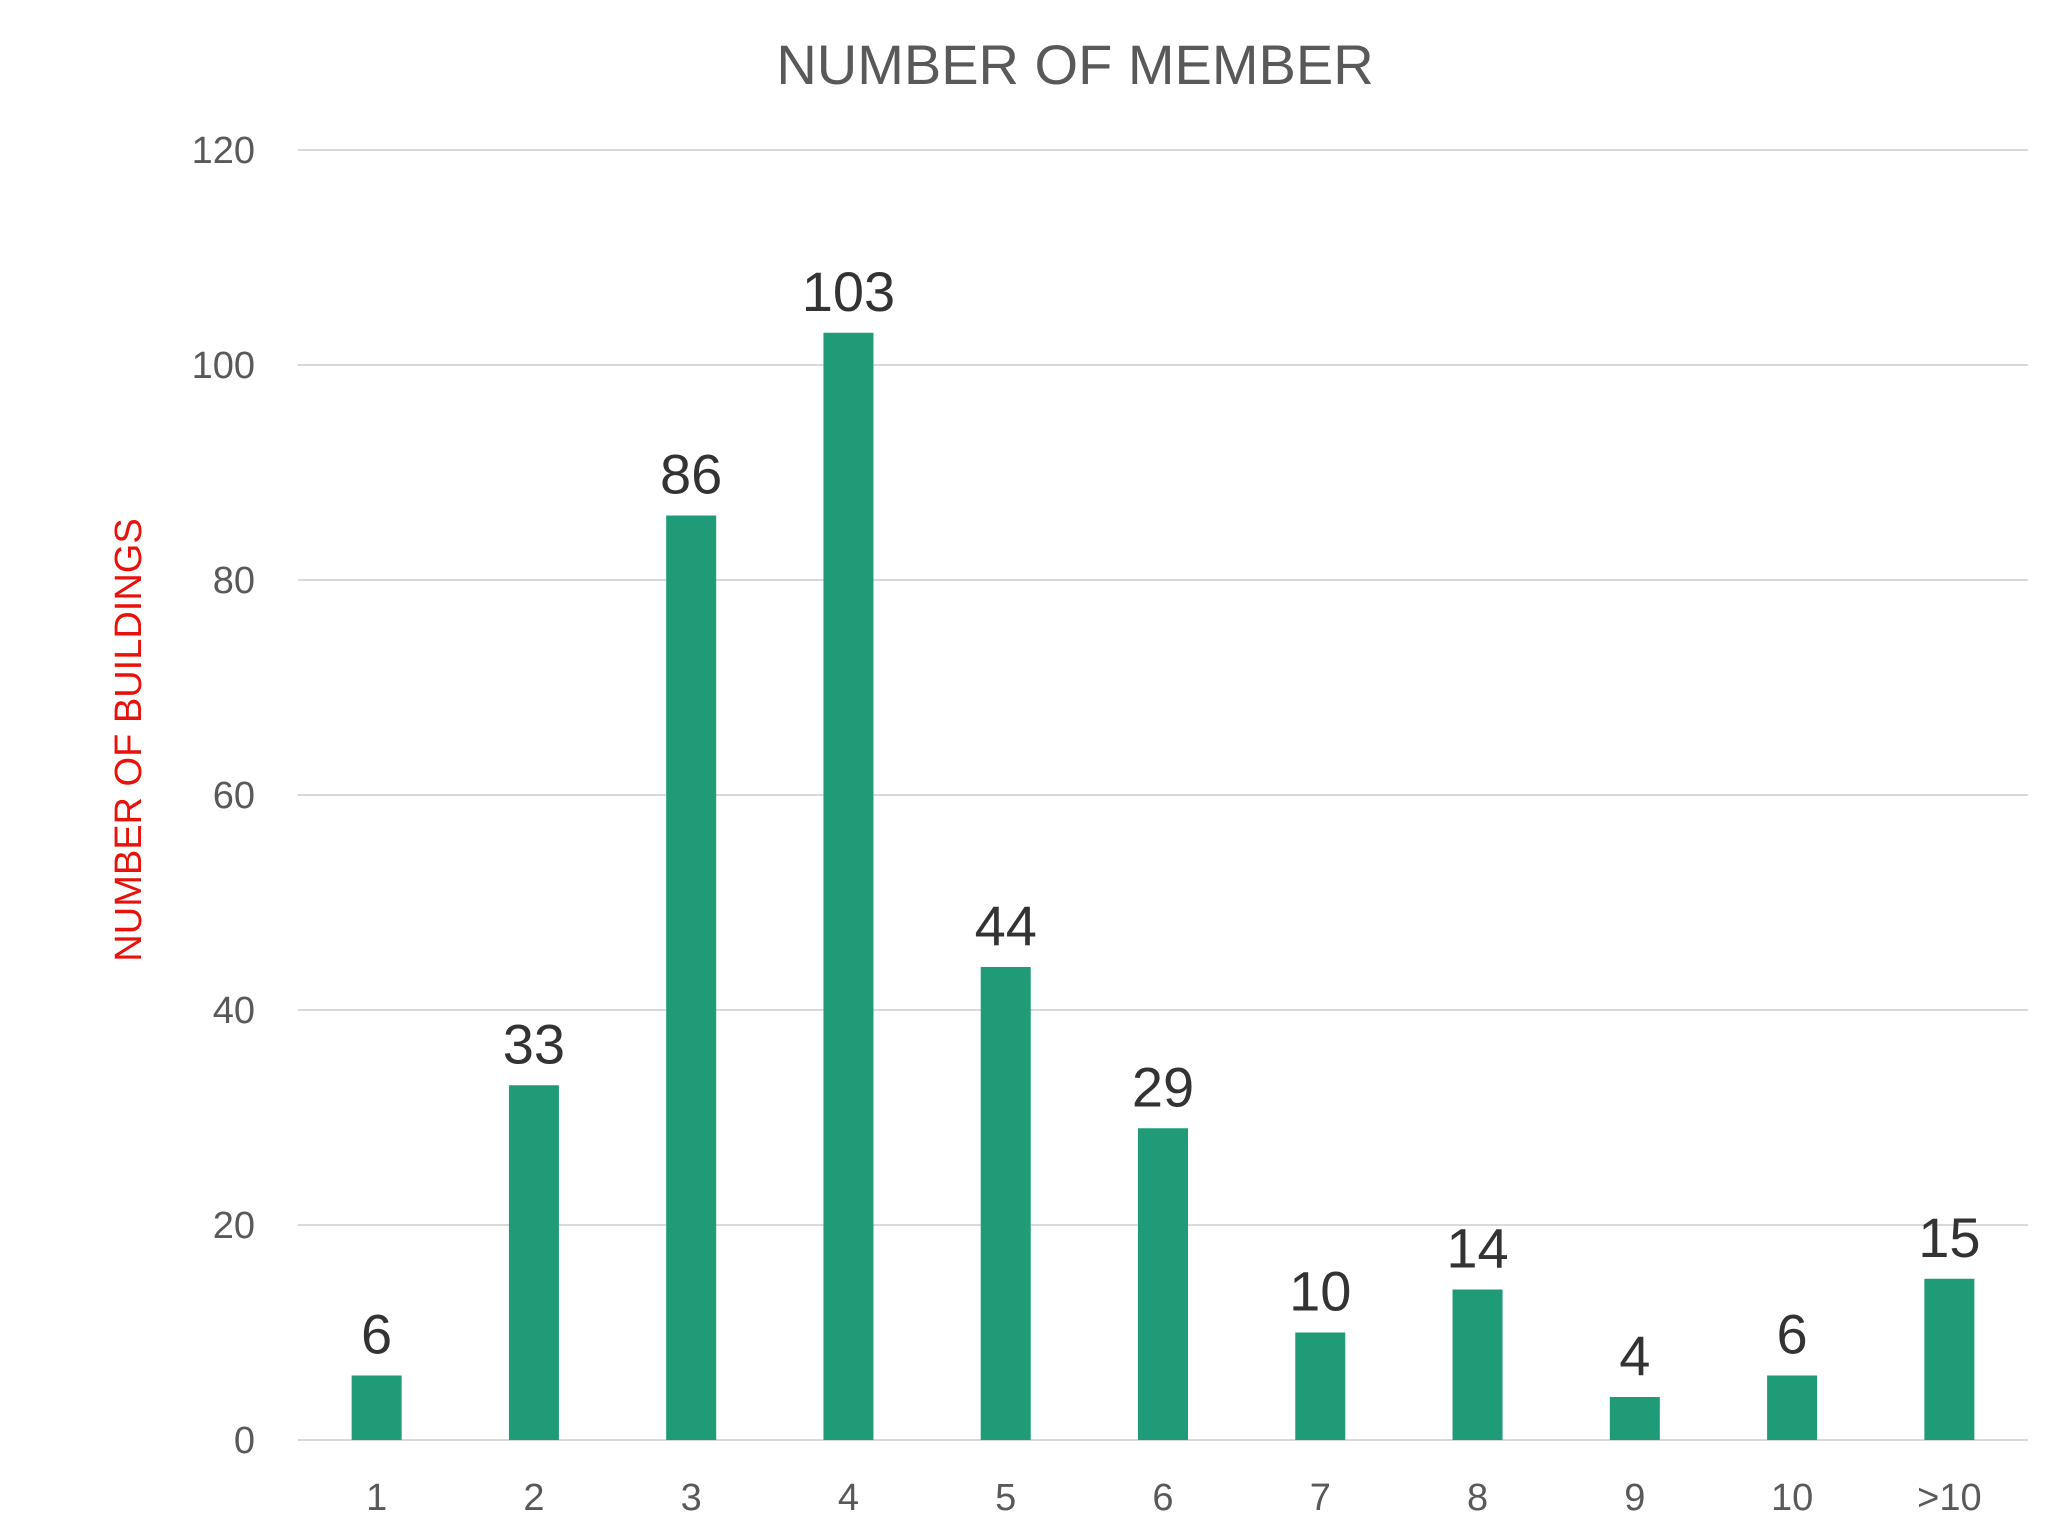 The image size is (2048, 1536). I want to click on data-label: 86, so click(691, 474).